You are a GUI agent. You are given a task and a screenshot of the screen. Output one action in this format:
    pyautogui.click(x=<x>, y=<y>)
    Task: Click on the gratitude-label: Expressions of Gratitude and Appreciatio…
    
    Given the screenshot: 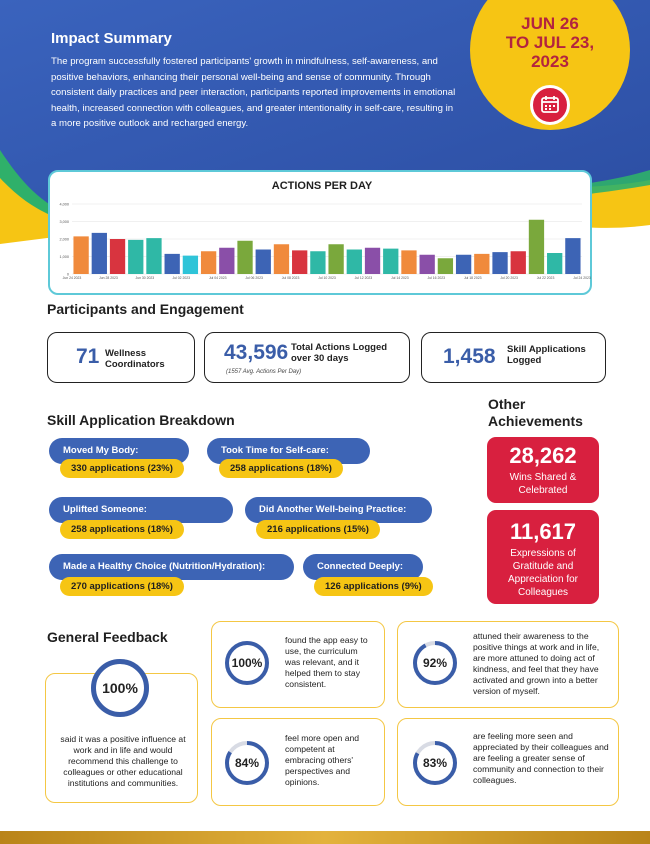 What is the action you would take?
    pyautogui.click(x=543, y=573)
    